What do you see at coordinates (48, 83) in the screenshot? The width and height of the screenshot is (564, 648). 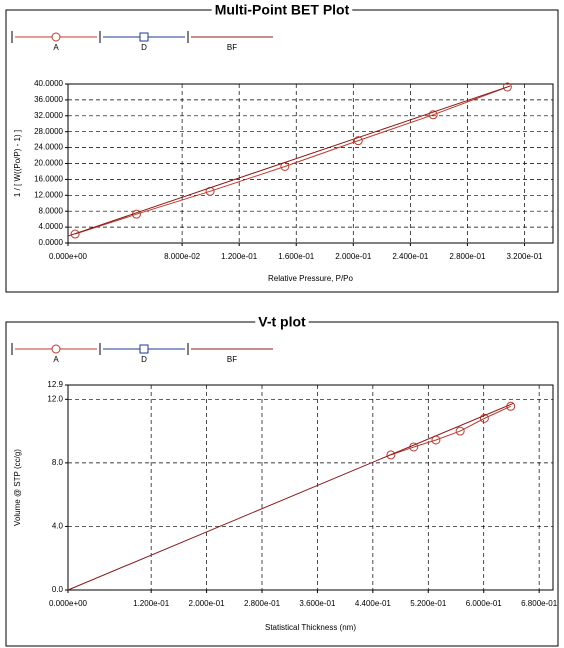 I see `y-tick-label: 40.0000` at bounding box center [48, 83].